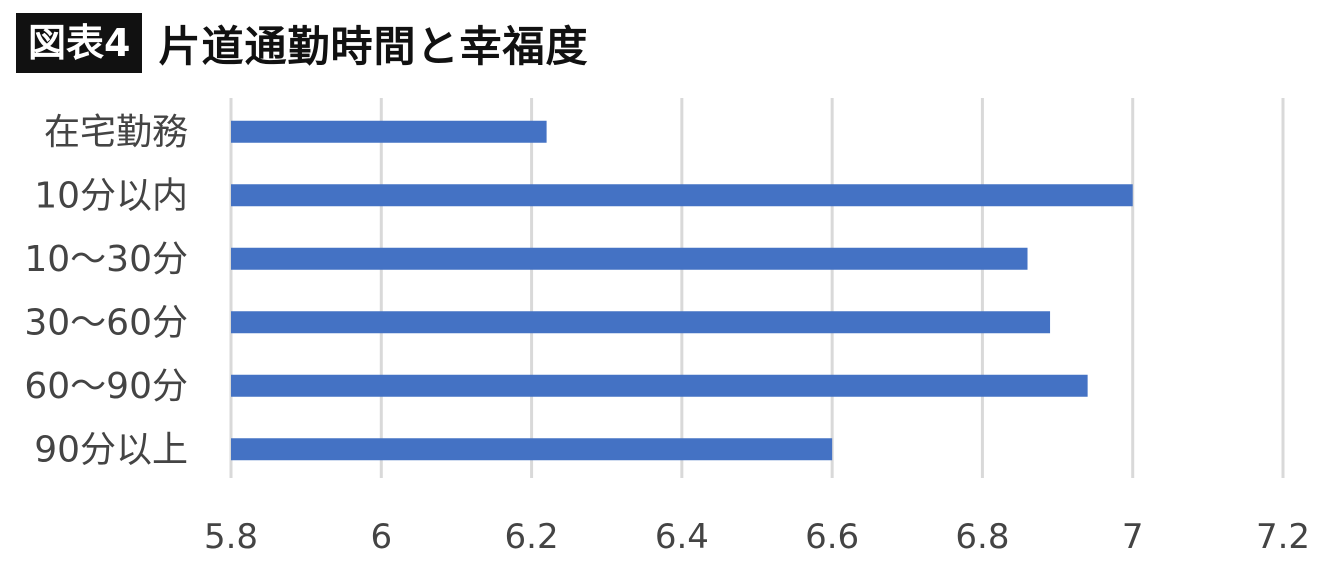  What do you see at coordinates (832, 537) in the screenshot?
I see `x-tick-label: 6.6` at bounding box center [832, 537].